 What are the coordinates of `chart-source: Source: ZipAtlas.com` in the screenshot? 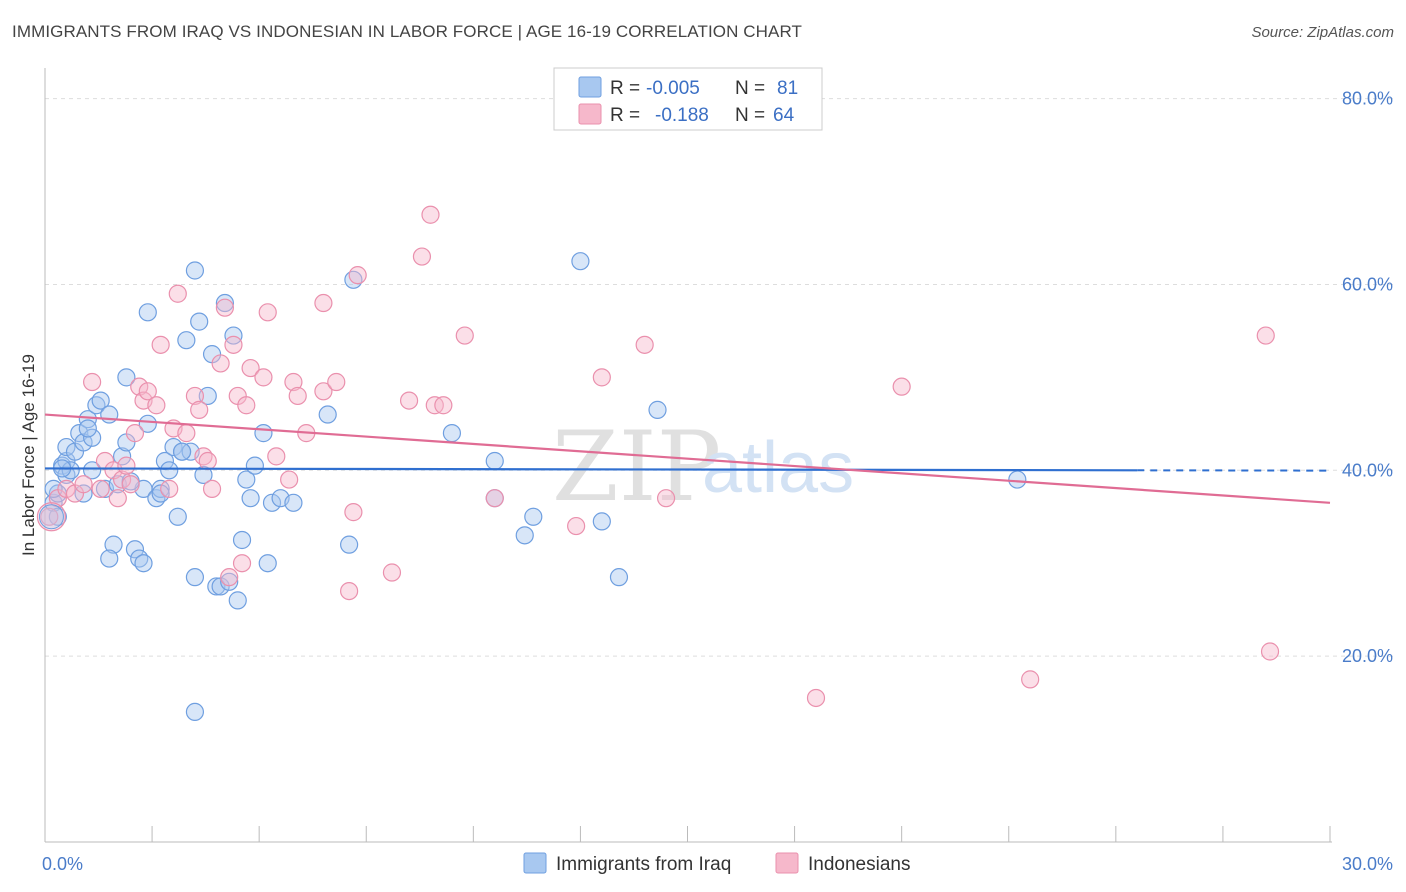 It's located at (1322, 32).